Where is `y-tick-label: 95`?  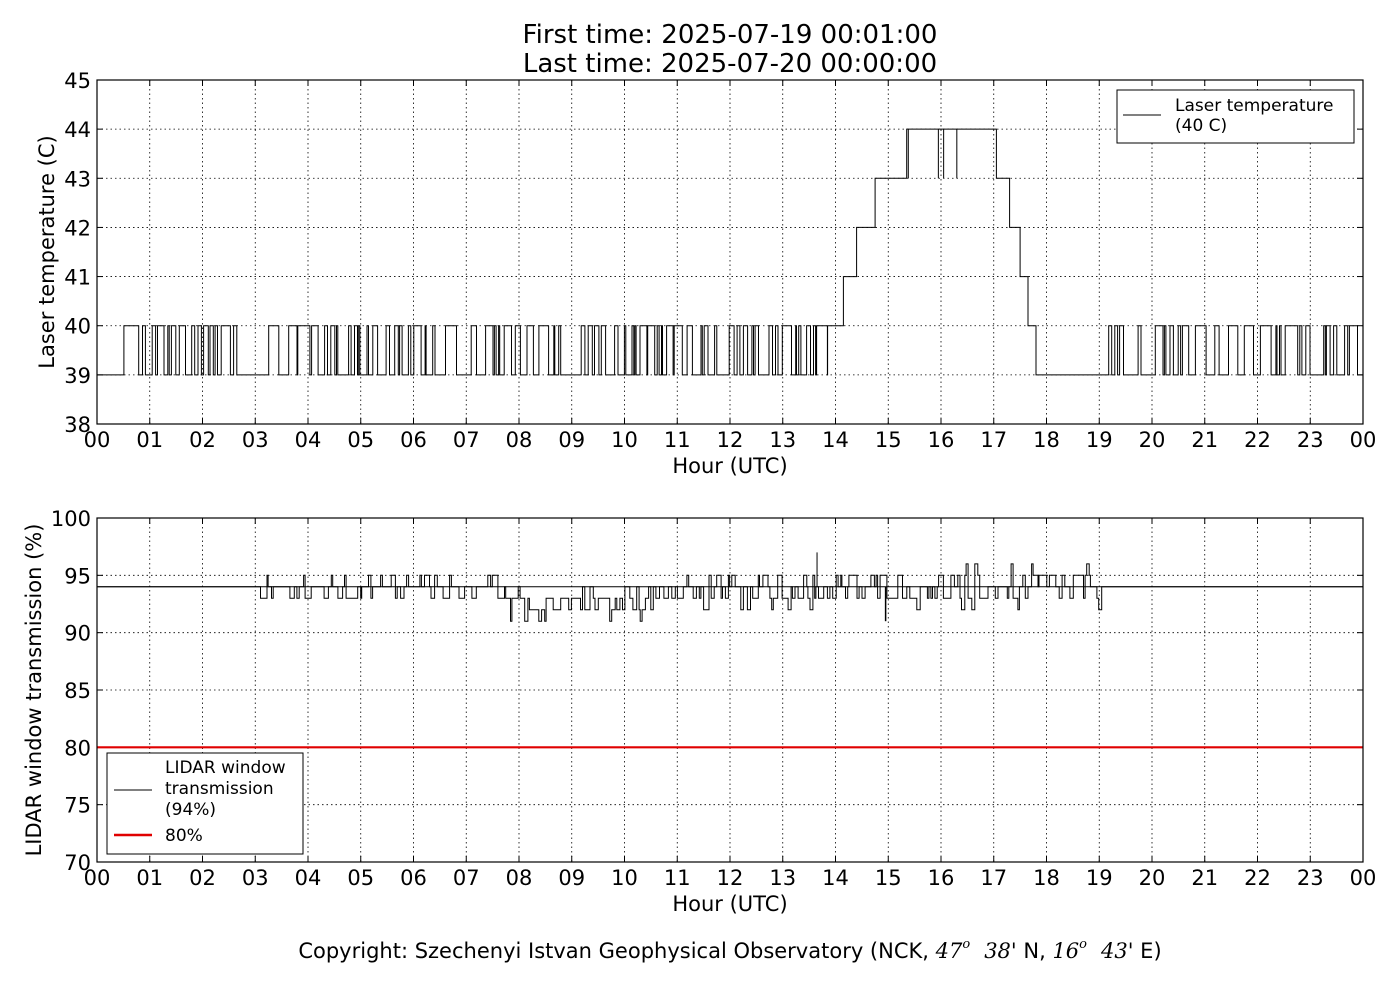 y-tick-label: 95 is located at coordinates (77, 576).